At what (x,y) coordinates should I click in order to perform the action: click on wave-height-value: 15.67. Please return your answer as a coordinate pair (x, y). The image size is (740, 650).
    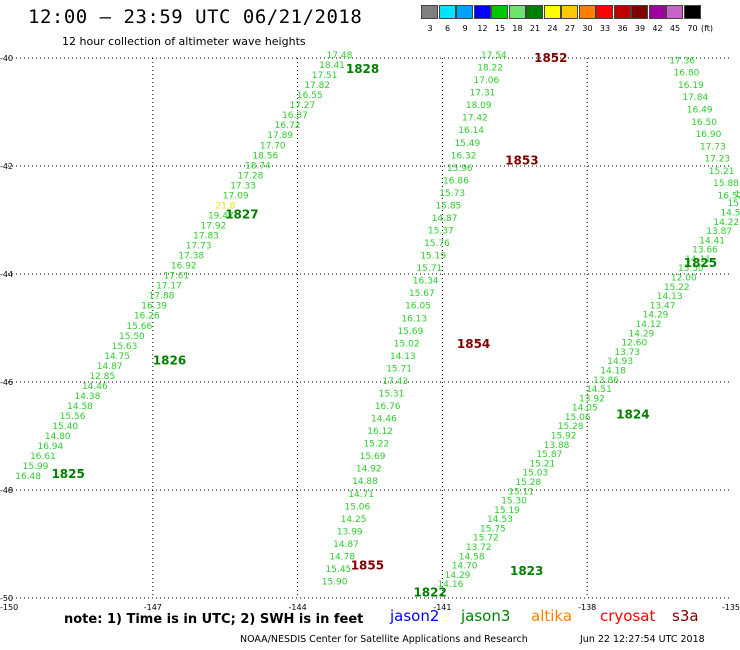
    Looking at the image, I should click on (422, 294).